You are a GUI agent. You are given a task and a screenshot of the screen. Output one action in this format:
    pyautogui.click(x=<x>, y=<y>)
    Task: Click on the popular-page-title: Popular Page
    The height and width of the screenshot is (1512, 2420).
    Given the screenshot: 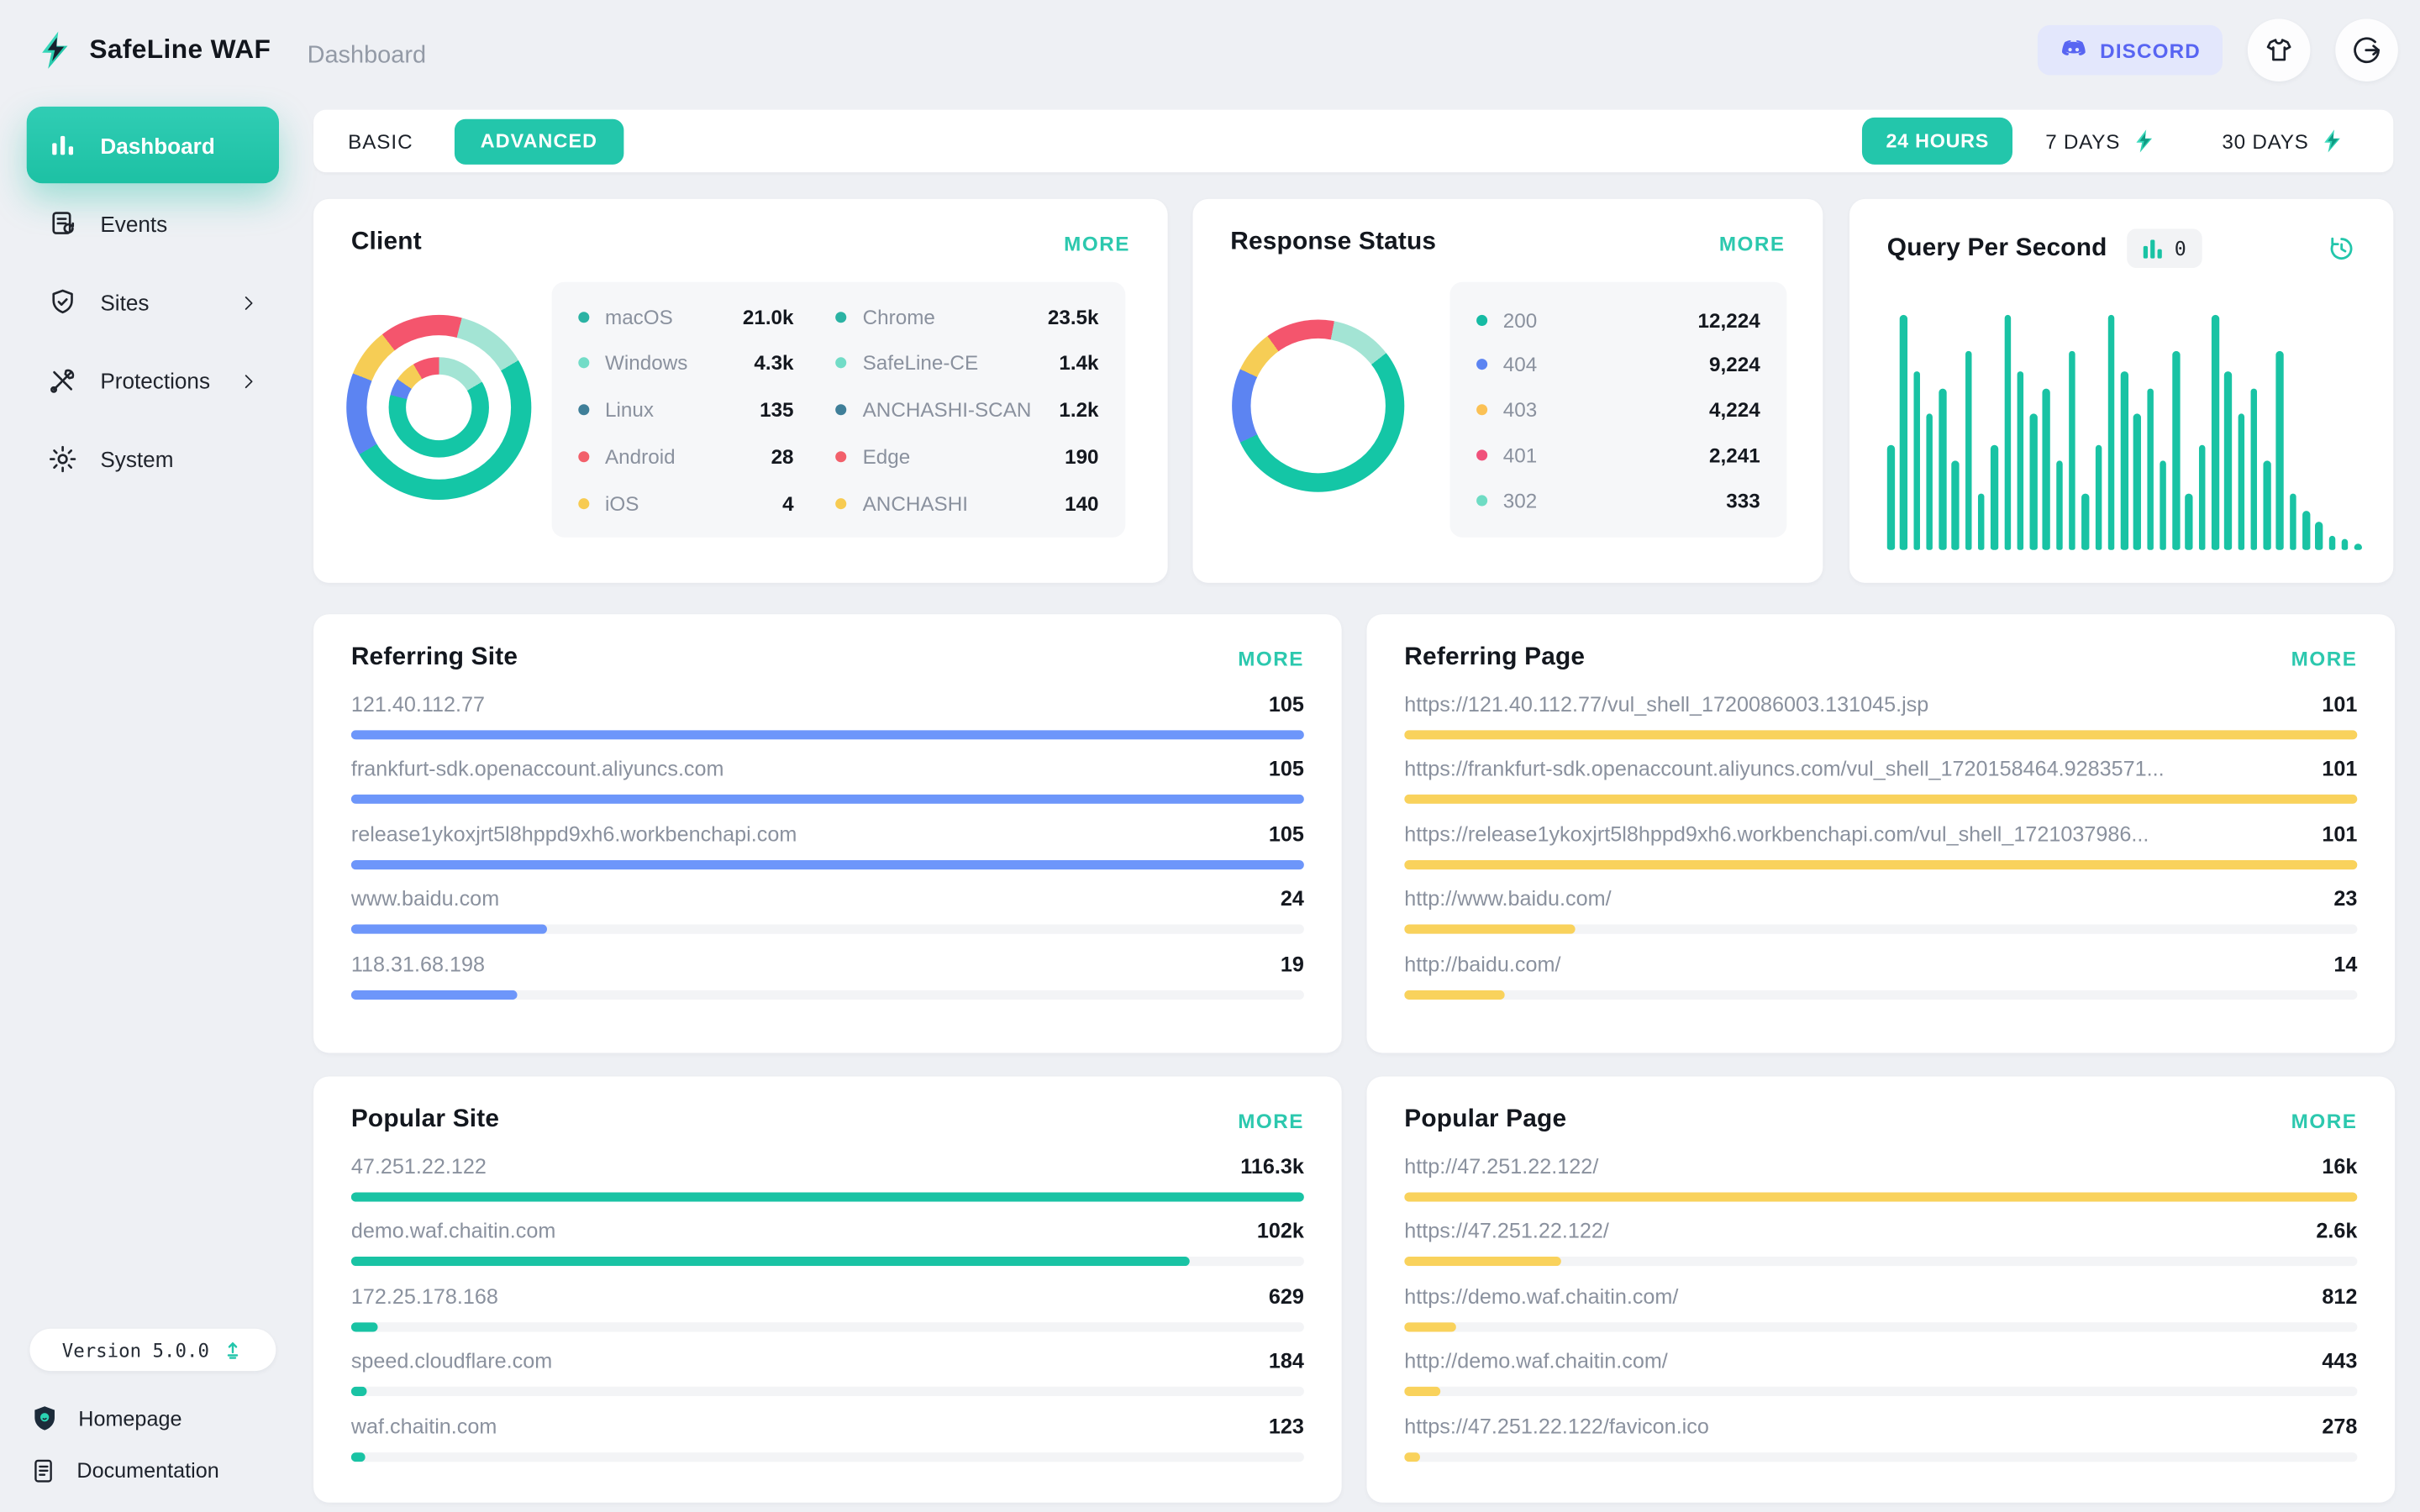 What is the action you would take?
    pyautogui.click(x=1485, y=1119)
    